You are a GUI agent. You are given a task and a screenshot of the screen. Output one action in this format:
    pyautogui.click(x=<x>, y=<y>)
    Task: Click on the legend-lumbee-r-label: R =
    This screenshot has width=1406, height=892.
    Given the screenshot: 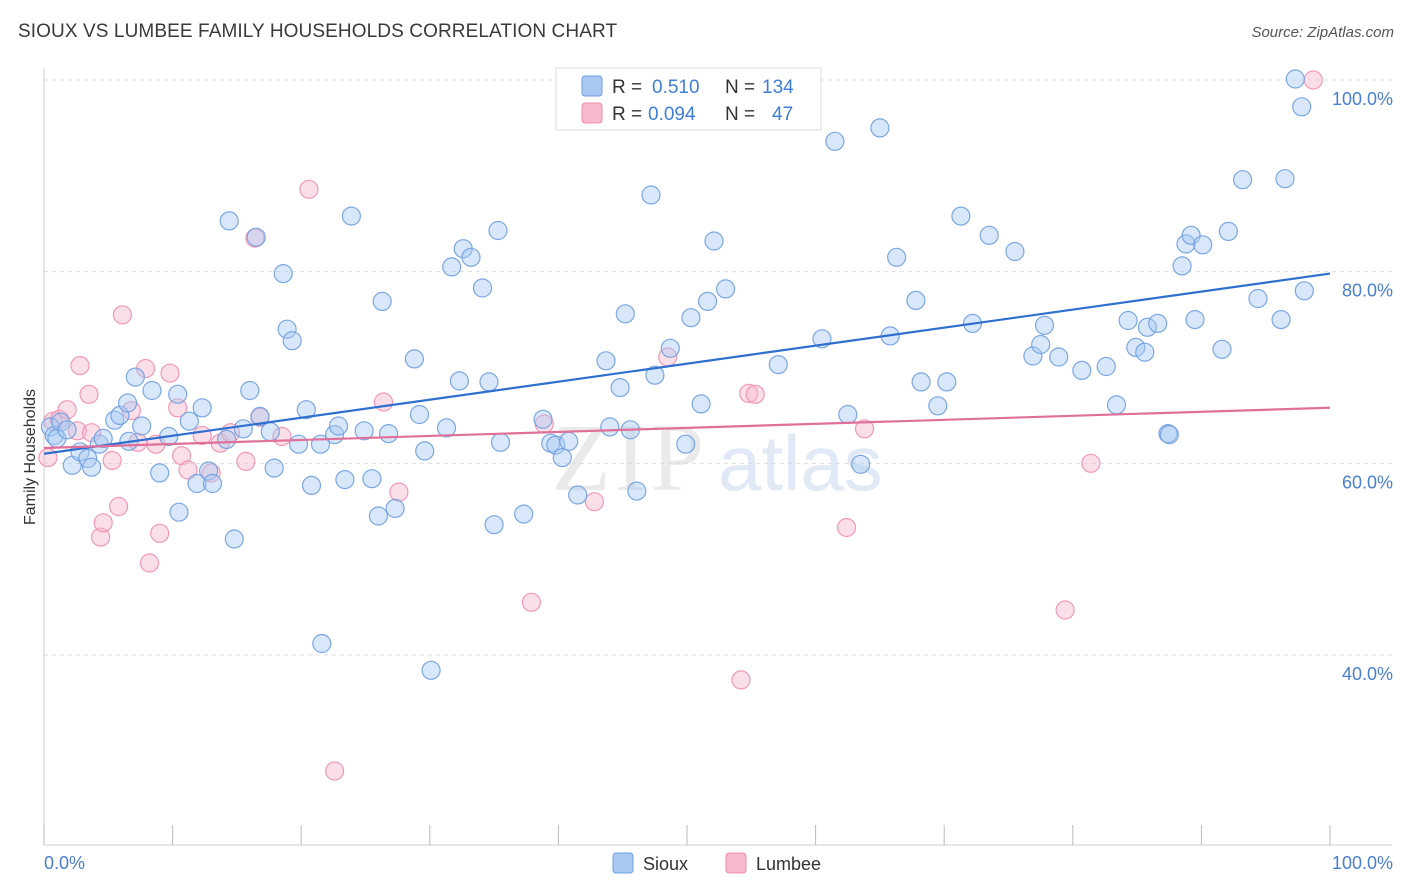 What is the action you would take?
    pyautogui.click(x=627, y=114)
    